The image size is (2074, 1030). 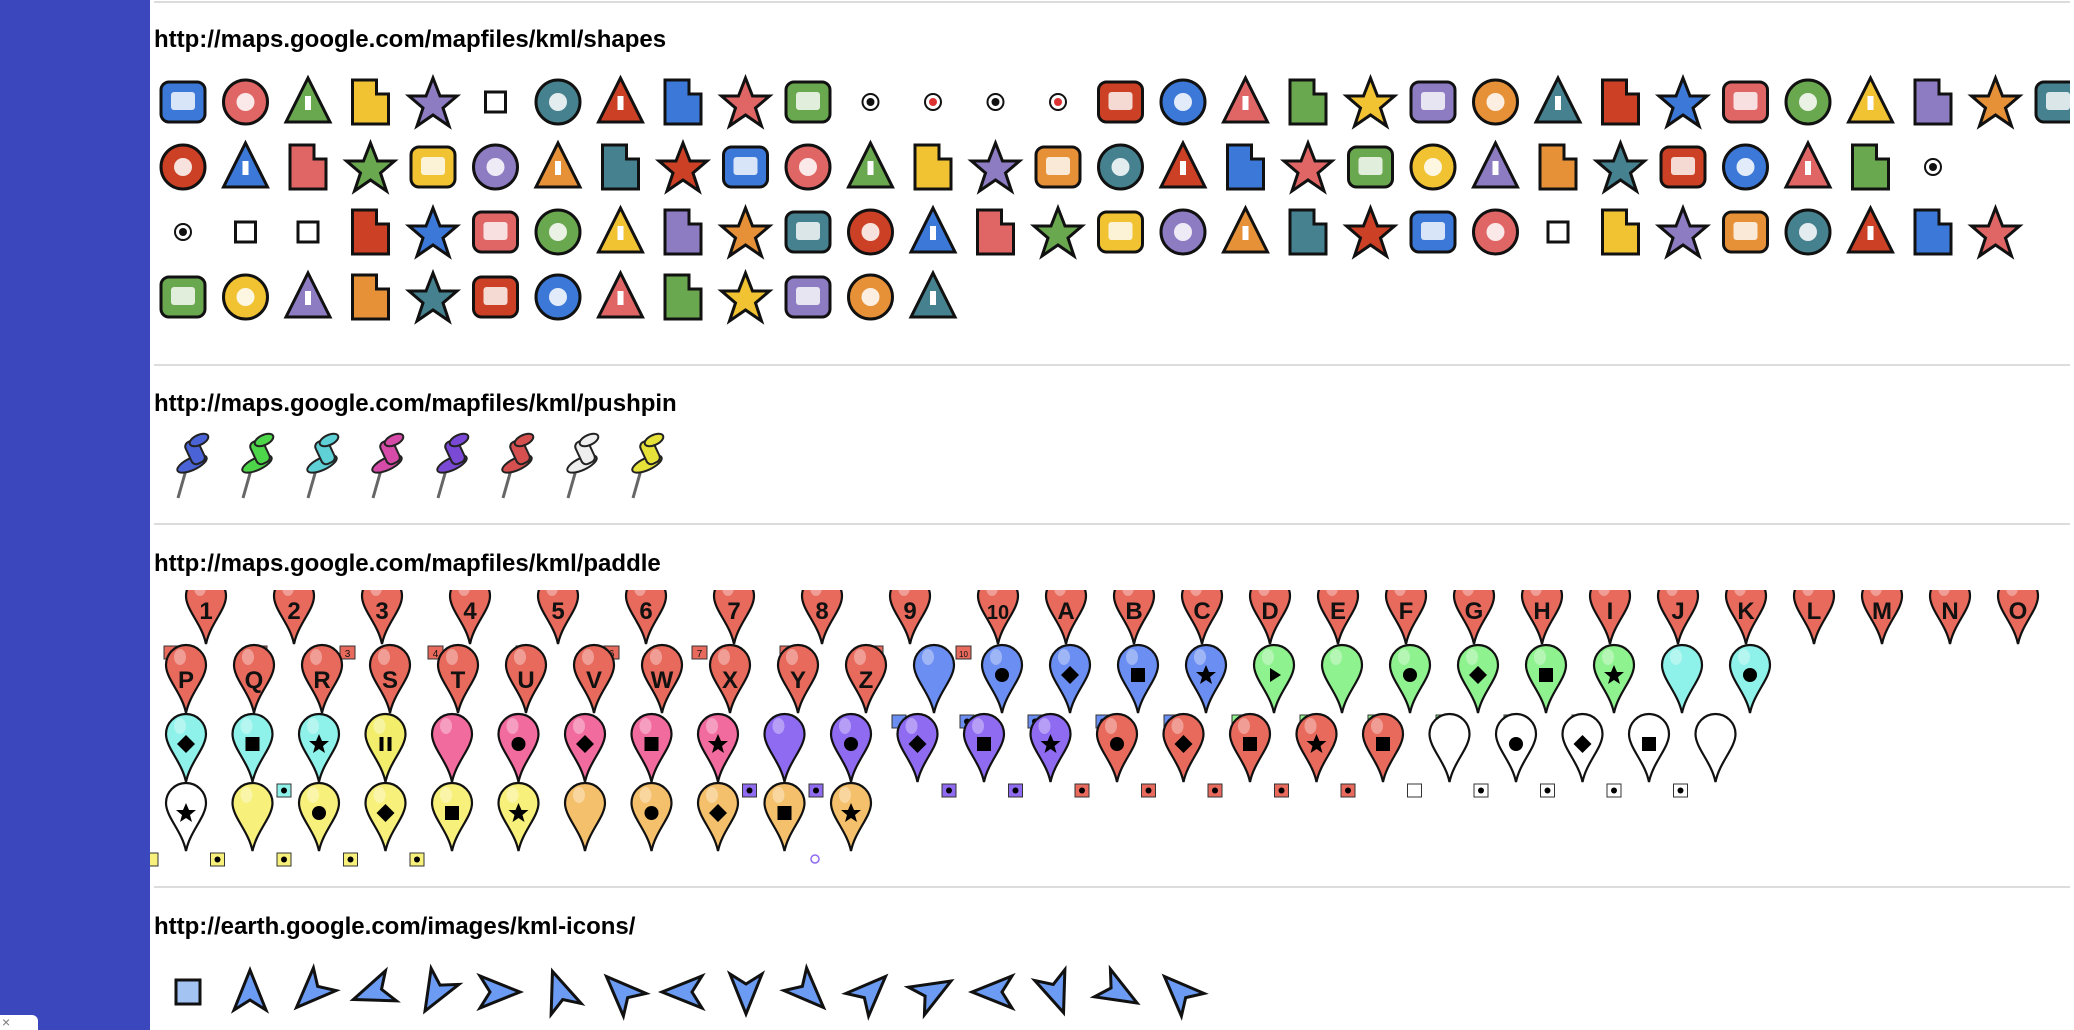 I want to click on arrow-nw2-icon, so click(x=1185, y=997).